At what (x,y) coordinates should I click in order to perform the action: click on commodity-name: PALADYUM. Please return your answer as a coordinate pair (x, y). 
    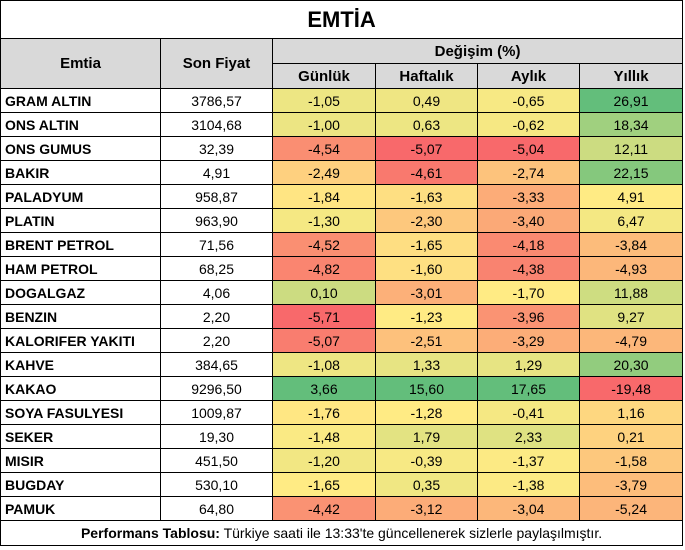
    Looking at the image, I should click on (80, 196).